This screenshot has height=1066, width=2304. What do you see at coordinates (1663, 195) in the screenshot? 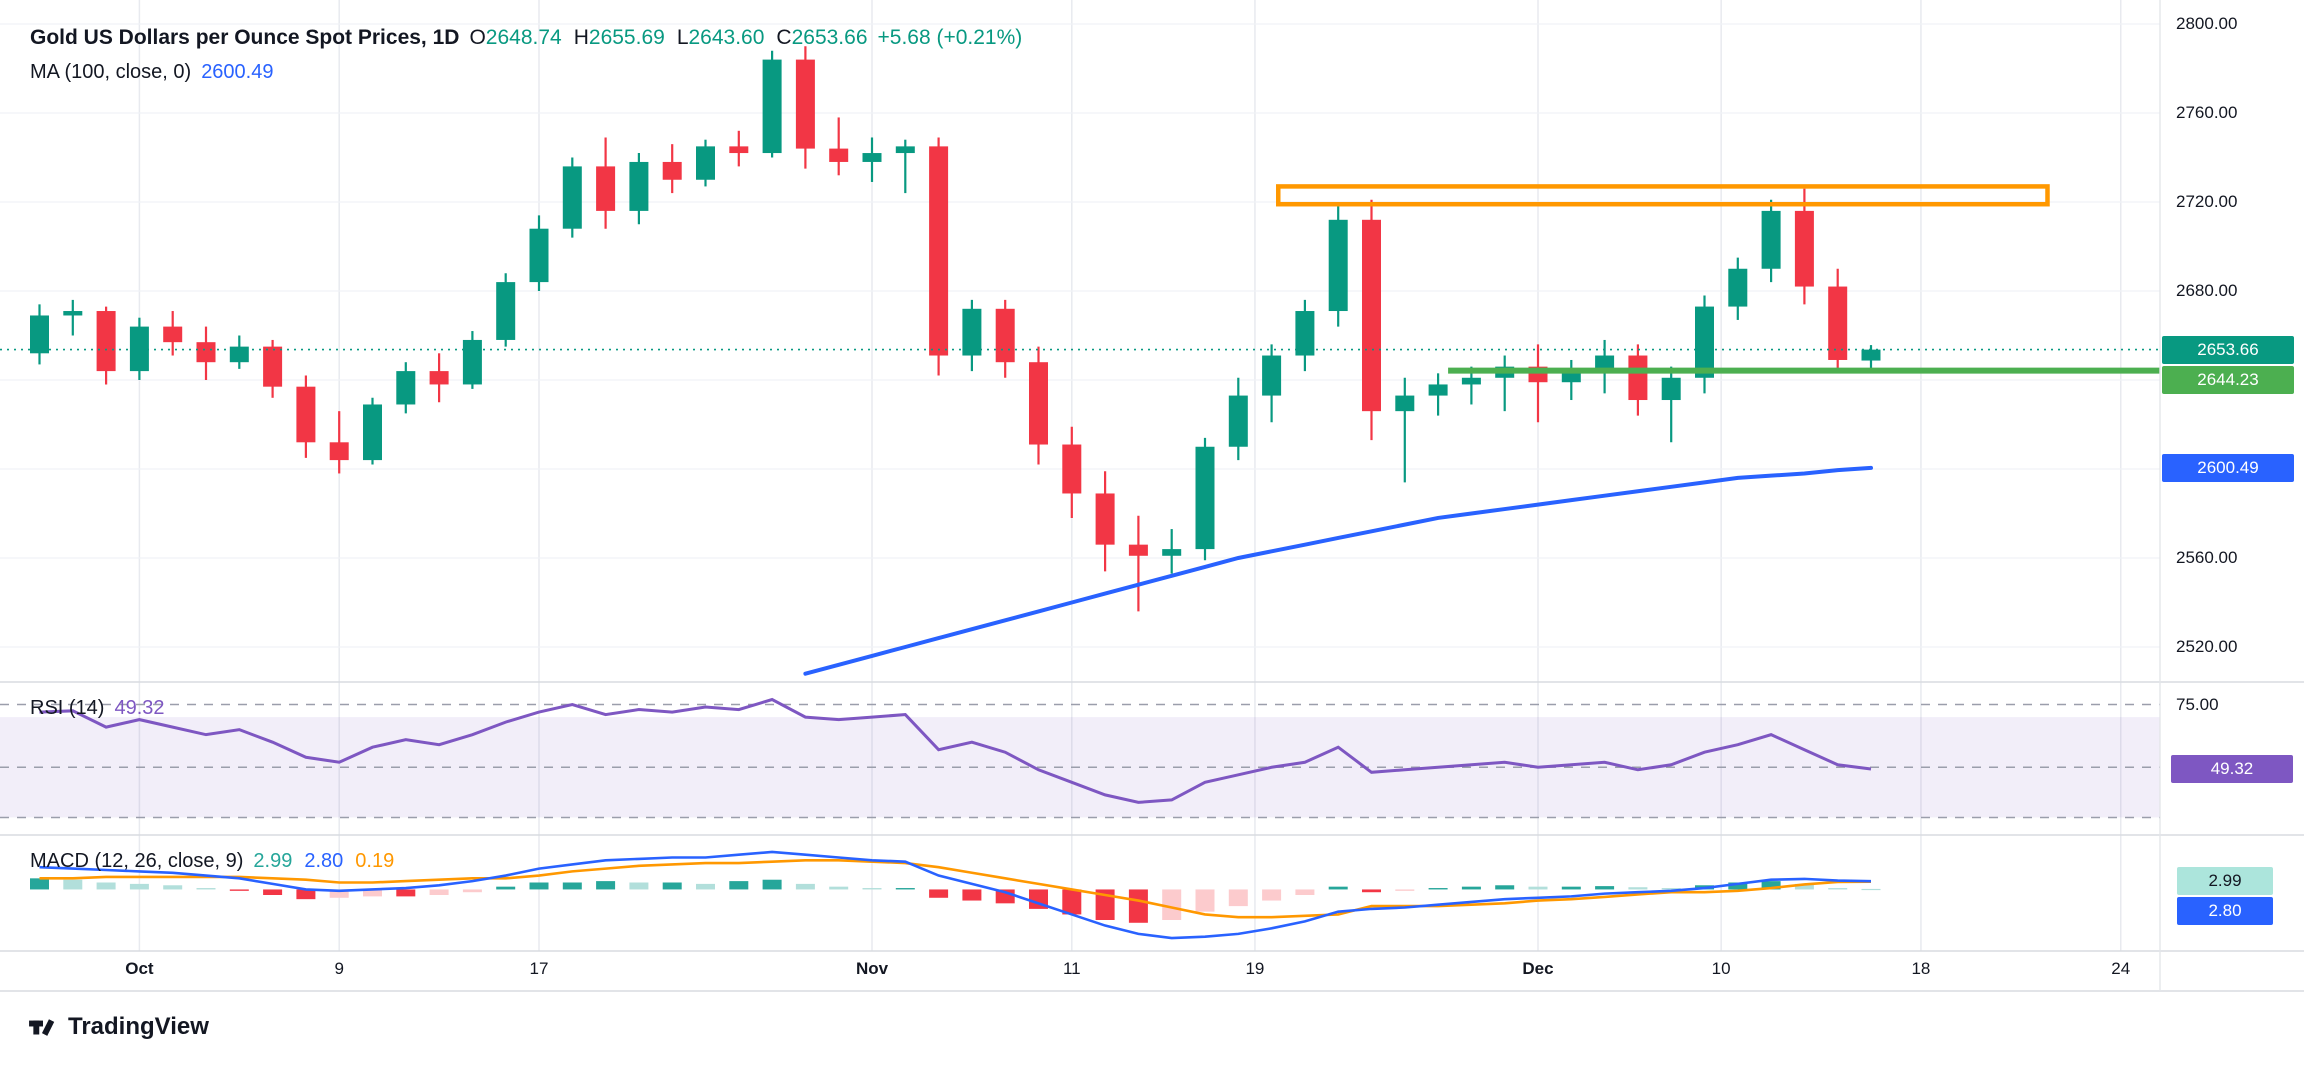
I see `resistance-box-drawing` at bounding box center [1663, 195].